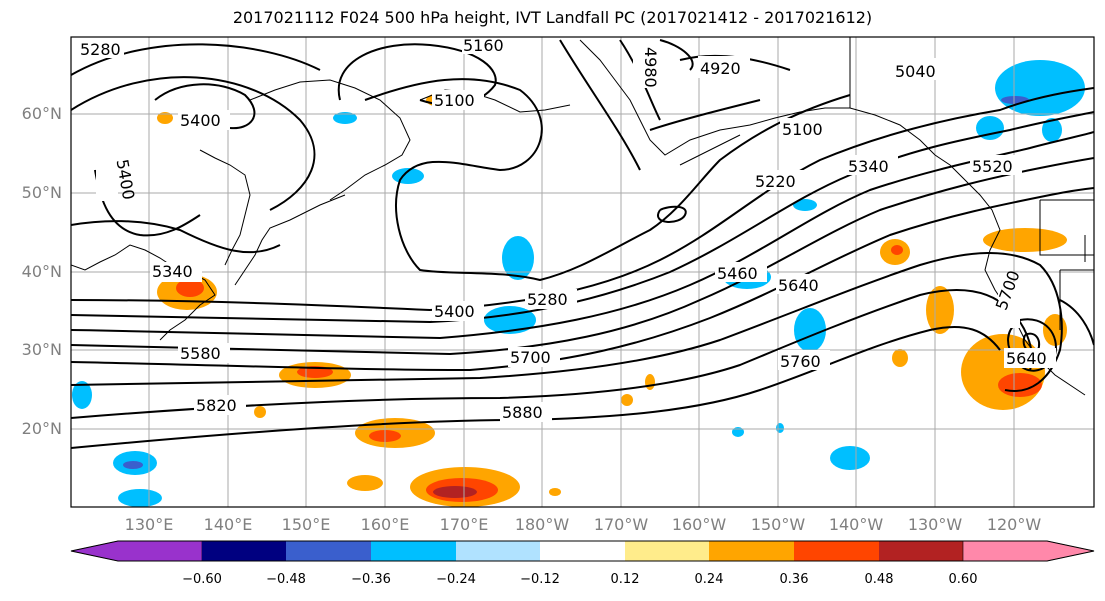 The width and height of the screenshot is (1105, 601). I want to click on lon-label: 170°E, so click(464, 524).